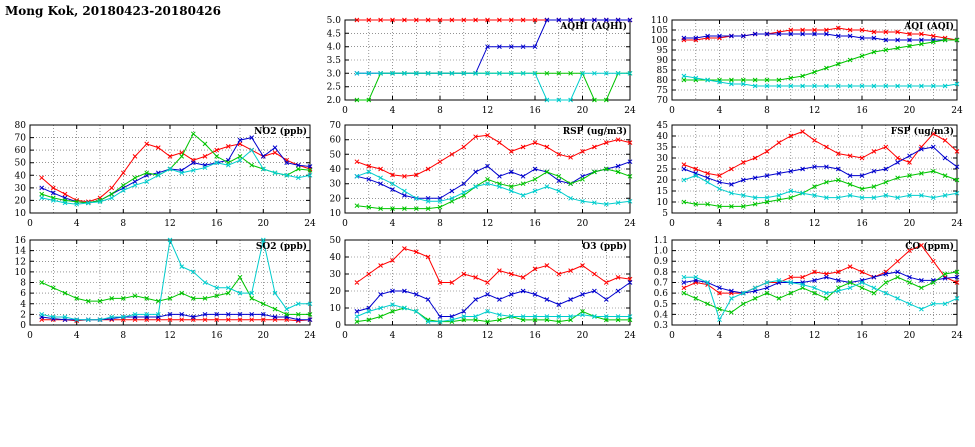 The height and width of the screenshot is (447, 975). I want to click on y-tick-label: 5.0, so click(334, 21).